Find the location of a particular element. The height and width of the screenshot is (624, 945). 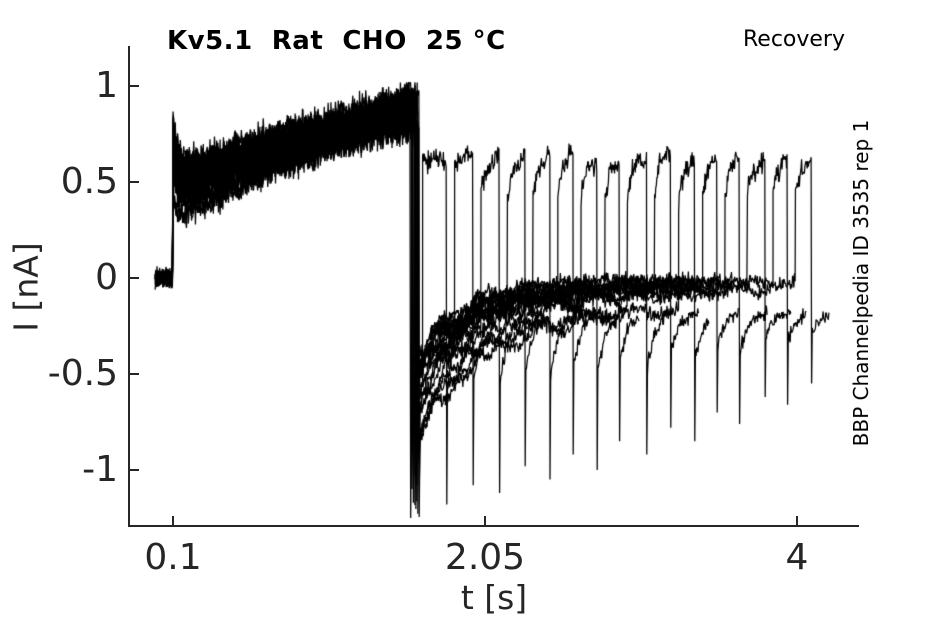

x-axis-spine is located at coordinates (493, 526).